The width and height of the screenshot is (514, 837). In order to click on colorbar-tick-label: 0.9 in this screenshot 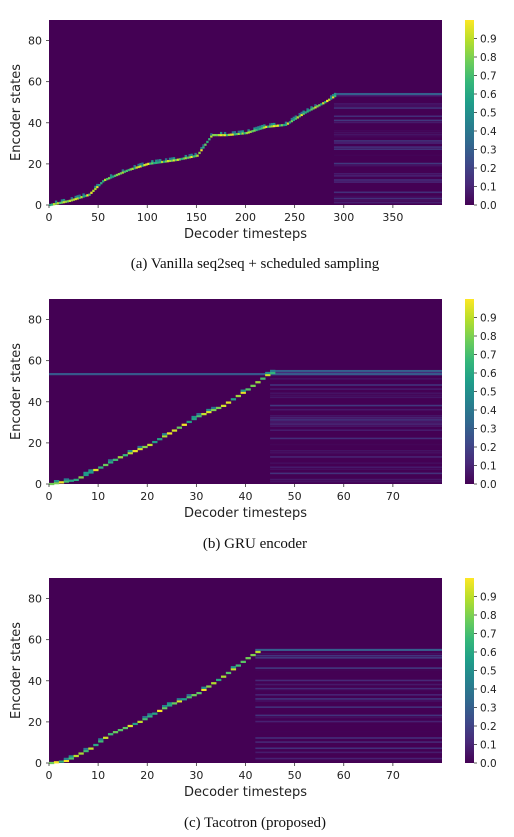, I will do `click(488, 40)`.